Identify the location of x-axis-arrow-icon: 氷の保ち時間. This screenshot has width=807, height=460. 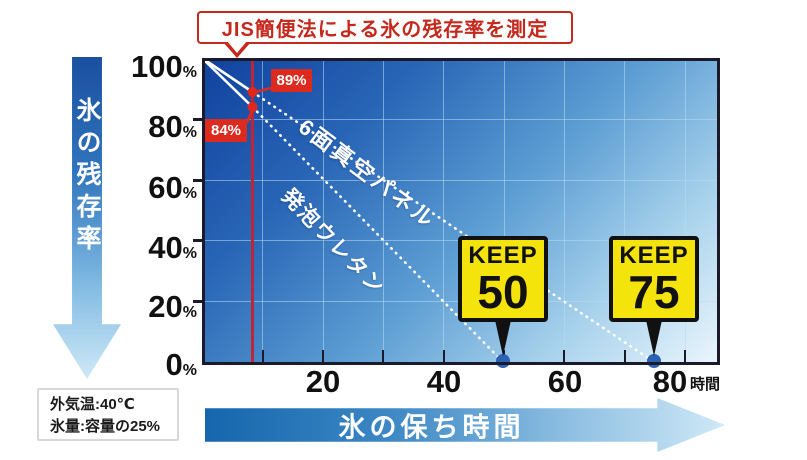
(465, 425).